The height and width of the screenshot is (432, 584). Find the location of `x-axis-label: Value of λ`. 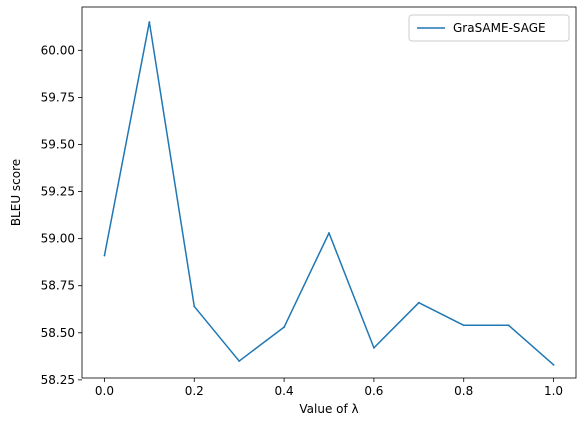

x-axis-label: Value of λ is located at coordinates (328, 409).